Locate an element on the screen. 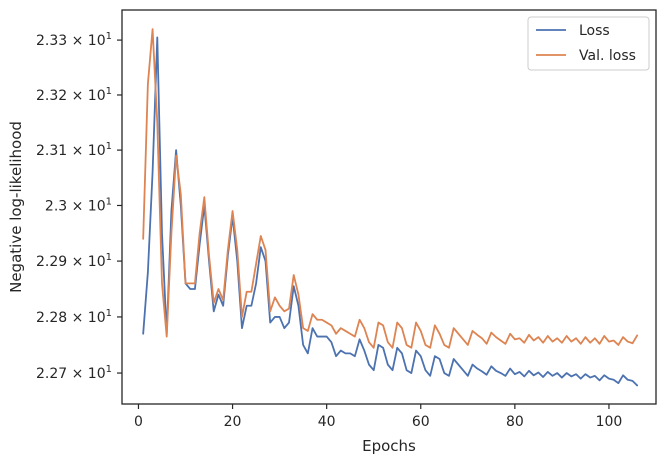  x-tick-label: 20 is located at coordinates (233, 422).